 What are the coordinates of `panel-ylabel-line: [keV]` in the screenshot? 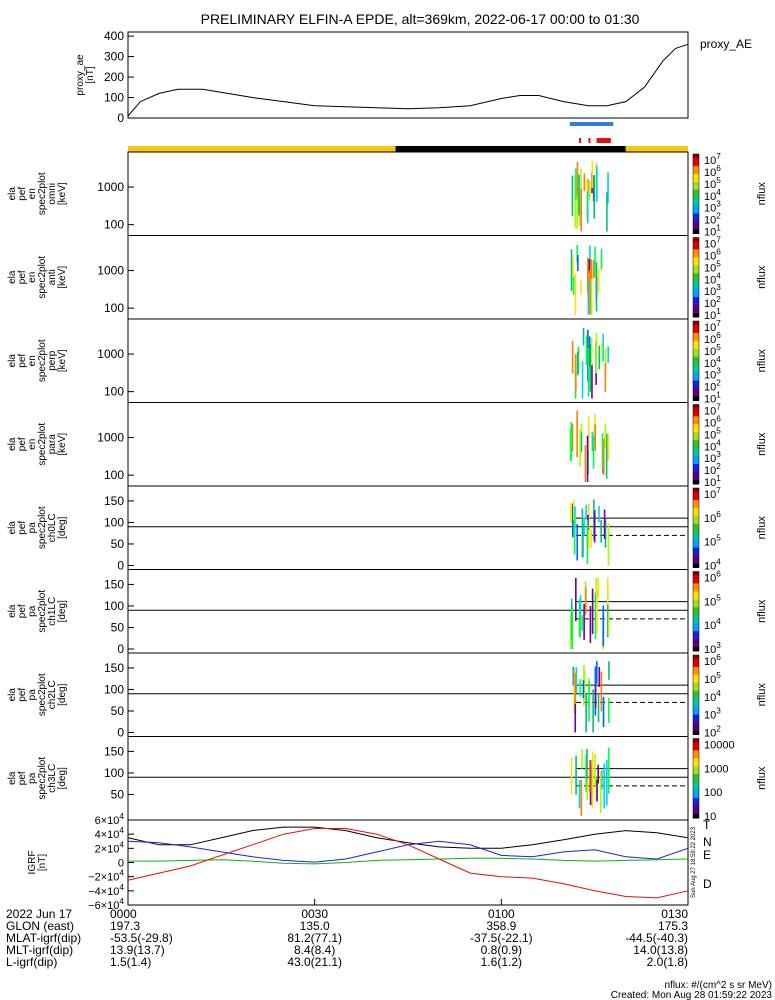 It's located at (62, 193).